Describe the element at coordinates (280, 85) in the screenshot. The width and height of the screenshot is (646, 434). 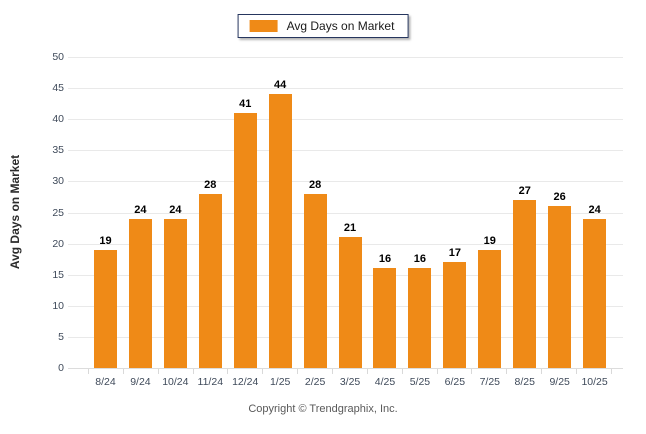
I see `bar-value-label: 44` at that location.